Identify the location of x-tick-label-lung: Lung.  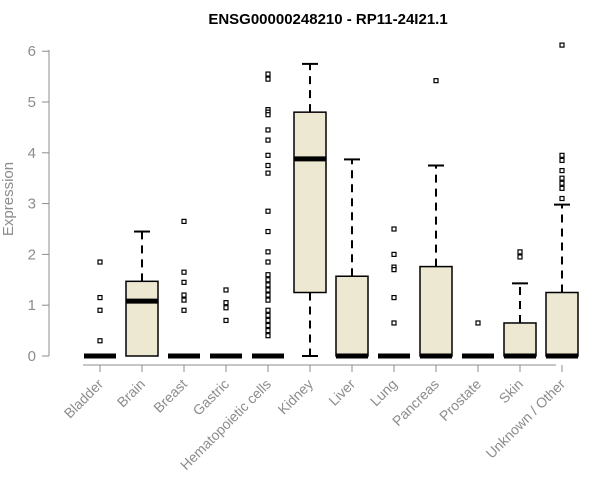
(383, 392).